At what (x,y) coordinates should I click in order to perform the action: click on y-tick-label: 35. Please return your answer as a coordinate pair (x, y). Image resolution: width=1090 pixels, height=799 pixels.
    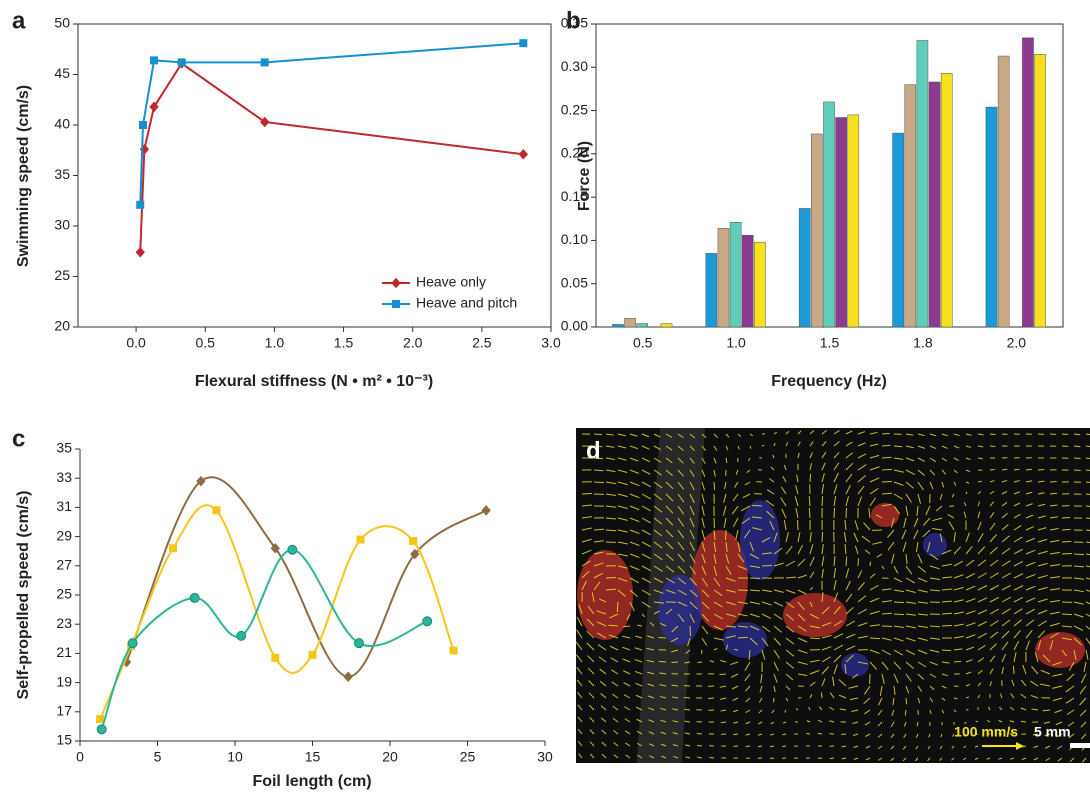
    Looking at the image, I should click on (64, 448).